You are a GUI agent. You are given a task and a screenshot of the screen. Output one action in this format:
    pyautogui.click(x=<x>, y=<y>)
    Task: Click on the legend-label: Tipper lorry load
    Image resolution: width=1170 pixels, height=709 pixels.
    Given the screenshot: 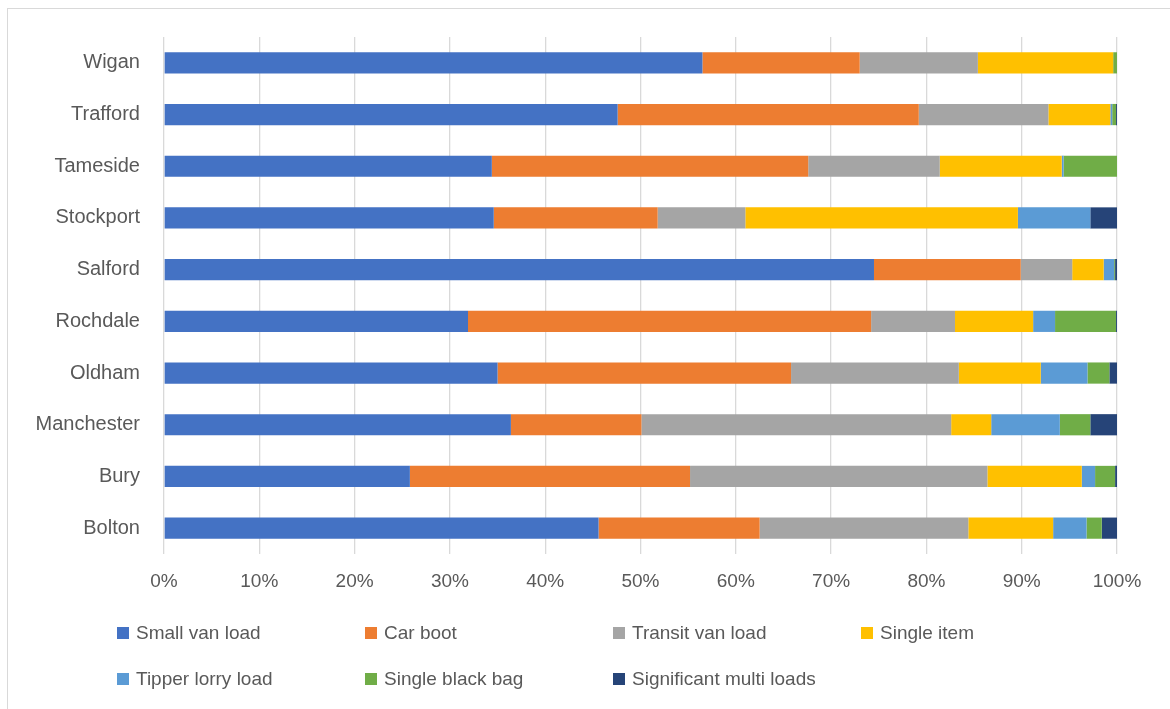 What is the action you would take?
    pyautogui.click(x=204, y=679)
    